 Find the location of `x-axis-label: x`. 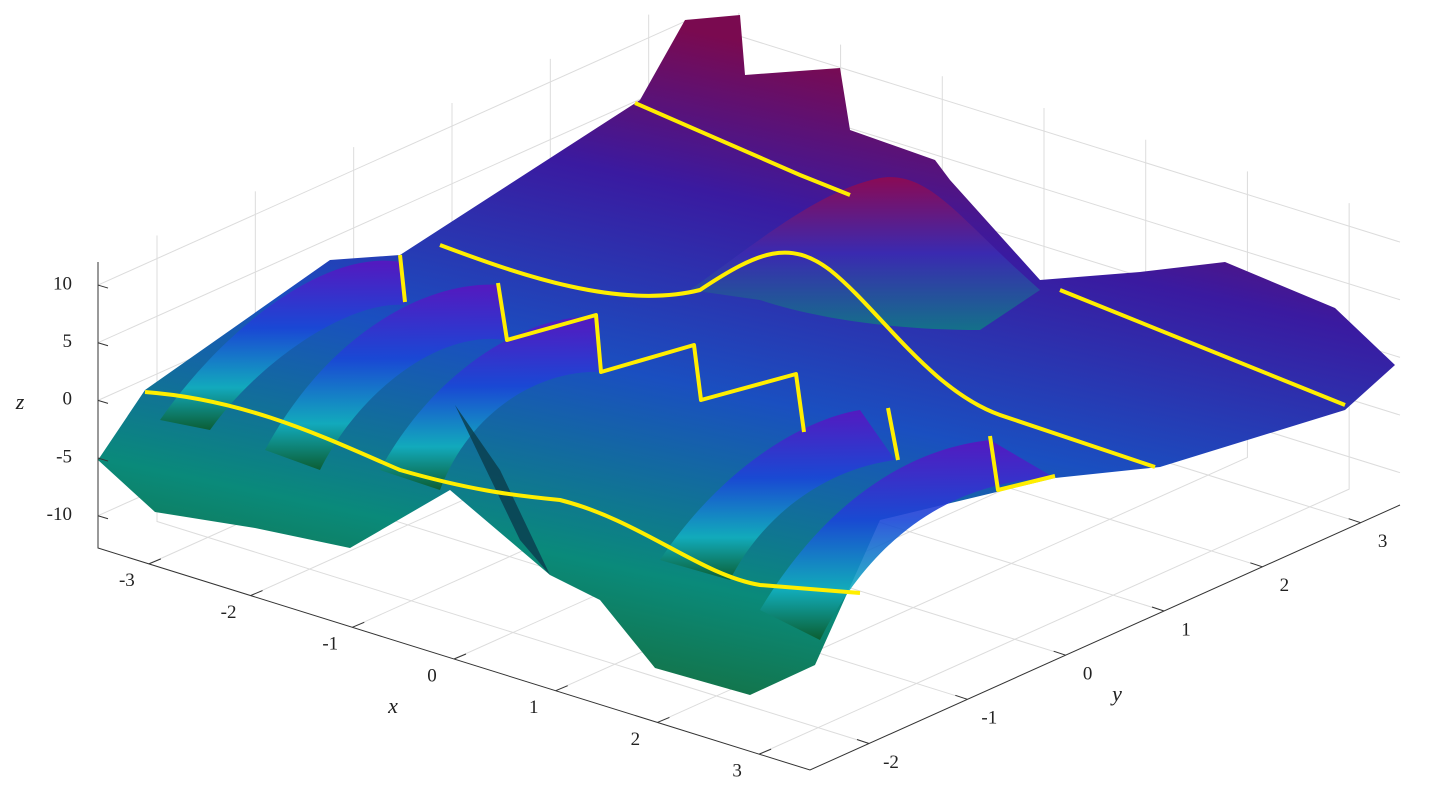

x-axis-label: x is located at coordinates (392, 705).